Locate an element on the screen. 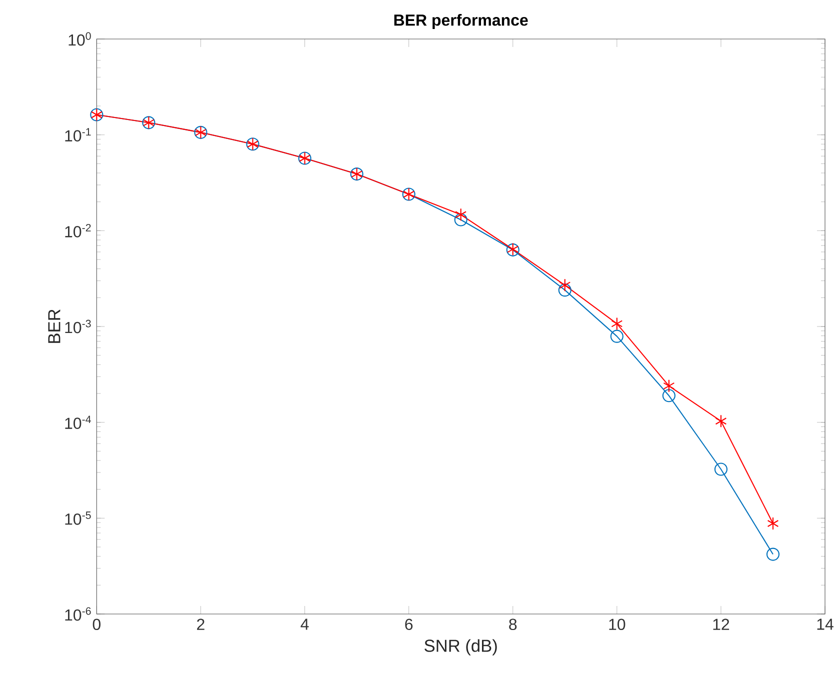 Image resolution: width=840 pixels, height=690 pixels. y-tick-label: 10$^{-1}$ is located at coordinates (78, 135).